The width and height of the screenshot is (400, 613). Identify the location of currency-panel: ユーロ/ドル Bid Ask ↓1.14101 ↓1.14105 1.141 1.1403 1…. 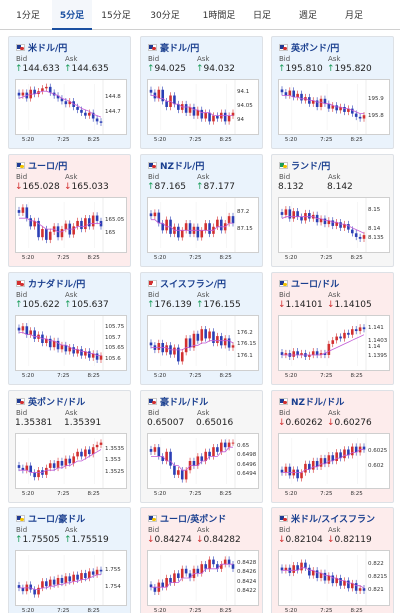
(332, 328).